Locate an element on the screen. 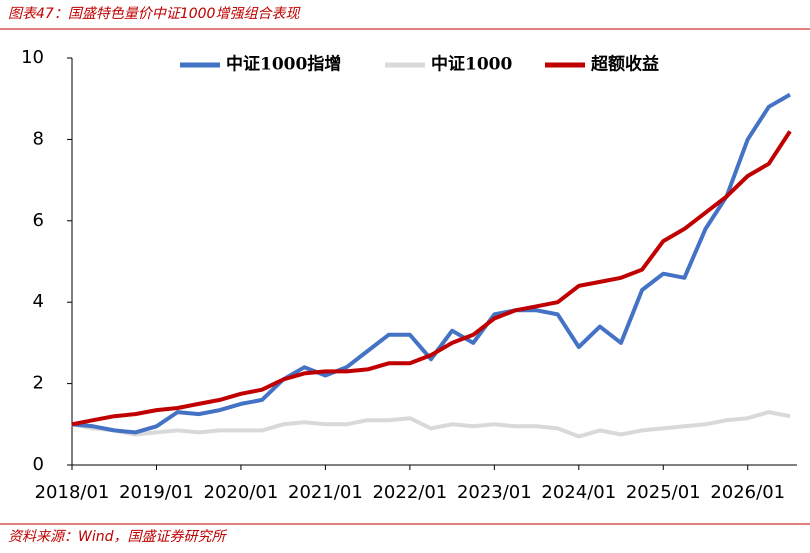 The width and height of the screenshot is (810, 553). x-tick-label: 2026/01 is located at coordinates (747, 492).